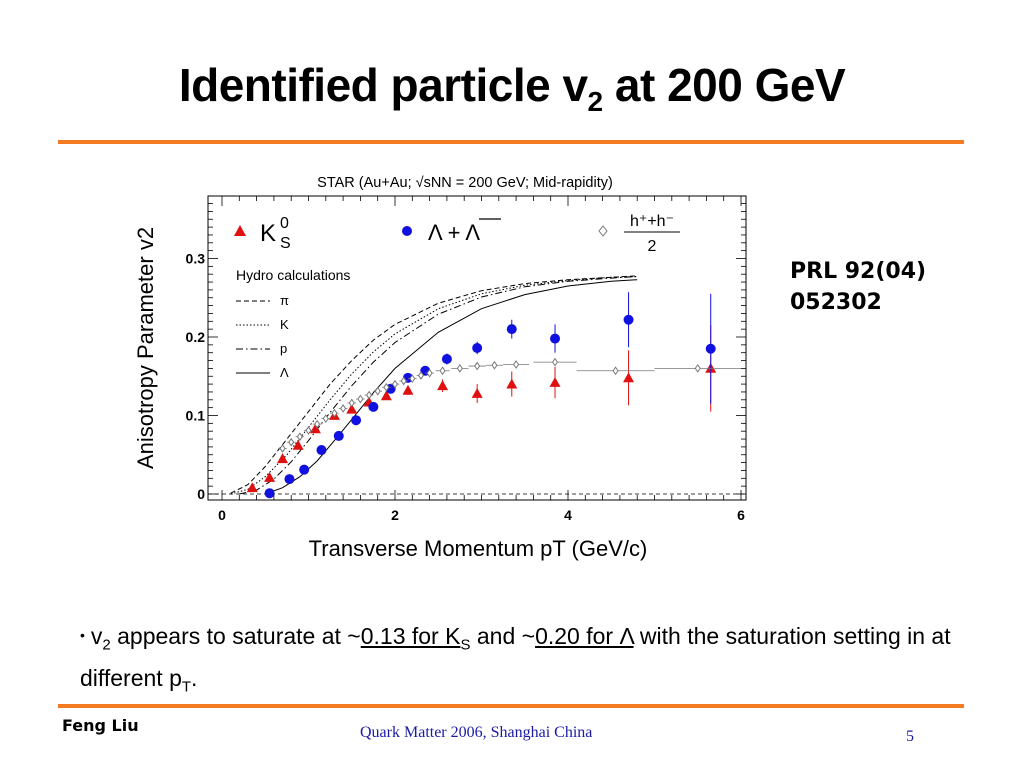 The width and height of the screenshot is (1024, 768). Describe the element at coordinates (568, 515) in the screenshot. I see `x-tick-label: 4` at that location.